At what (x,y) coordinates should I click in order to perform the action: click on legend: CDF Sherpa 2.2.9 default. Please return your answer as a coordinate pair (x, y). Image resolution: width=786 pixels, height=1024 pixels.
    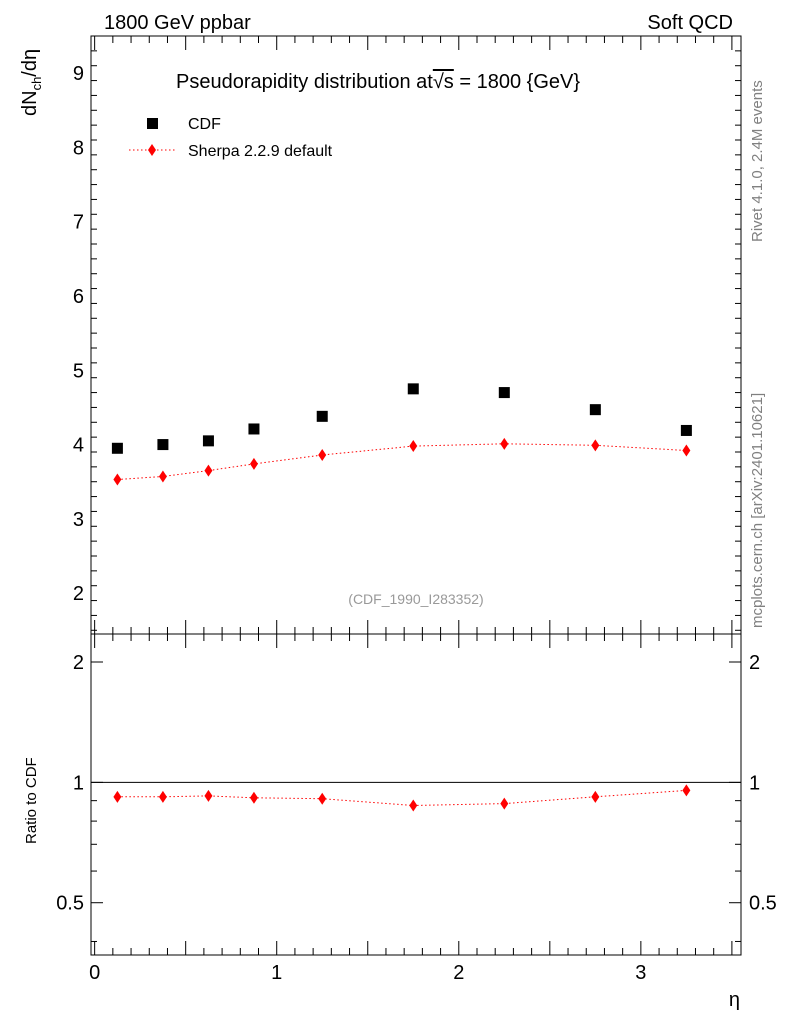
    Looking at the image, I should click on (231, 138).